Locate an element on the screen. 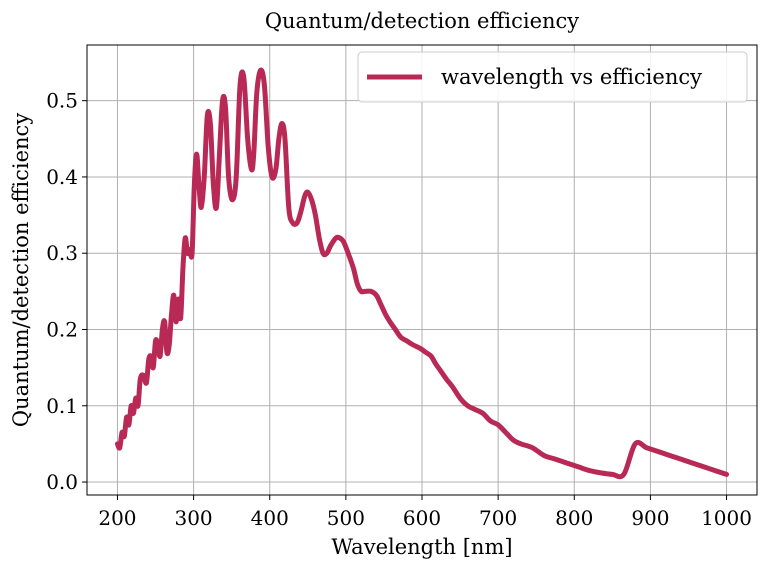  y-tick-label: 0.1 is located at coordinates (62, 406).